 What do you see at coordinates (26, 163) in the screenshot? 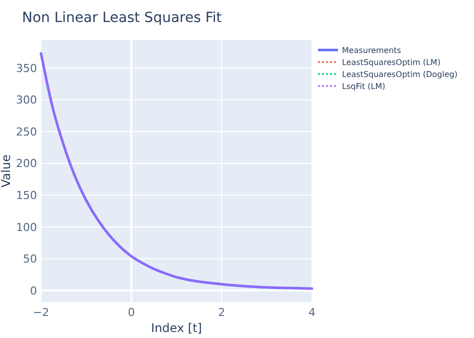
I see `y-tick-label: 200` at bounding box center [26, 163].